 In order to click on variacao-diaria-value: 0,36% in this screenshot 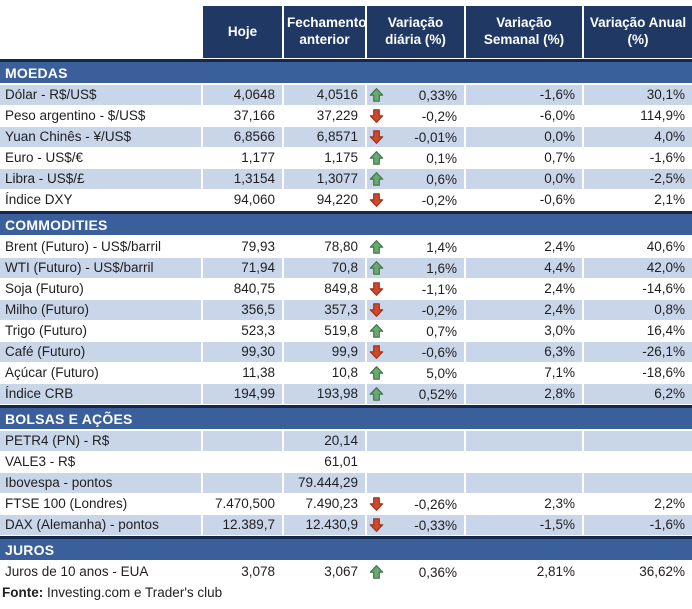, I will do `click(437, 572)`.